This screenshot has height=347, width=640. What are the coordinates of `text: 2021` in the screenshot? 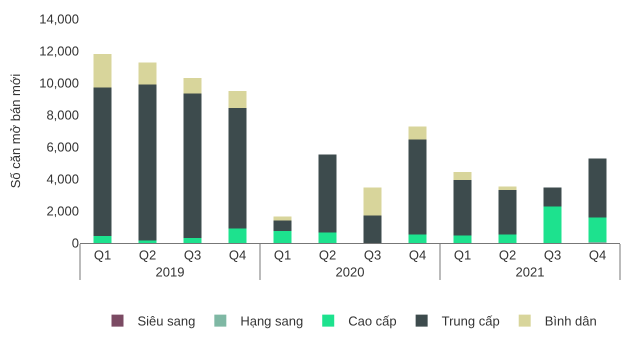 It's located at (530, 272).